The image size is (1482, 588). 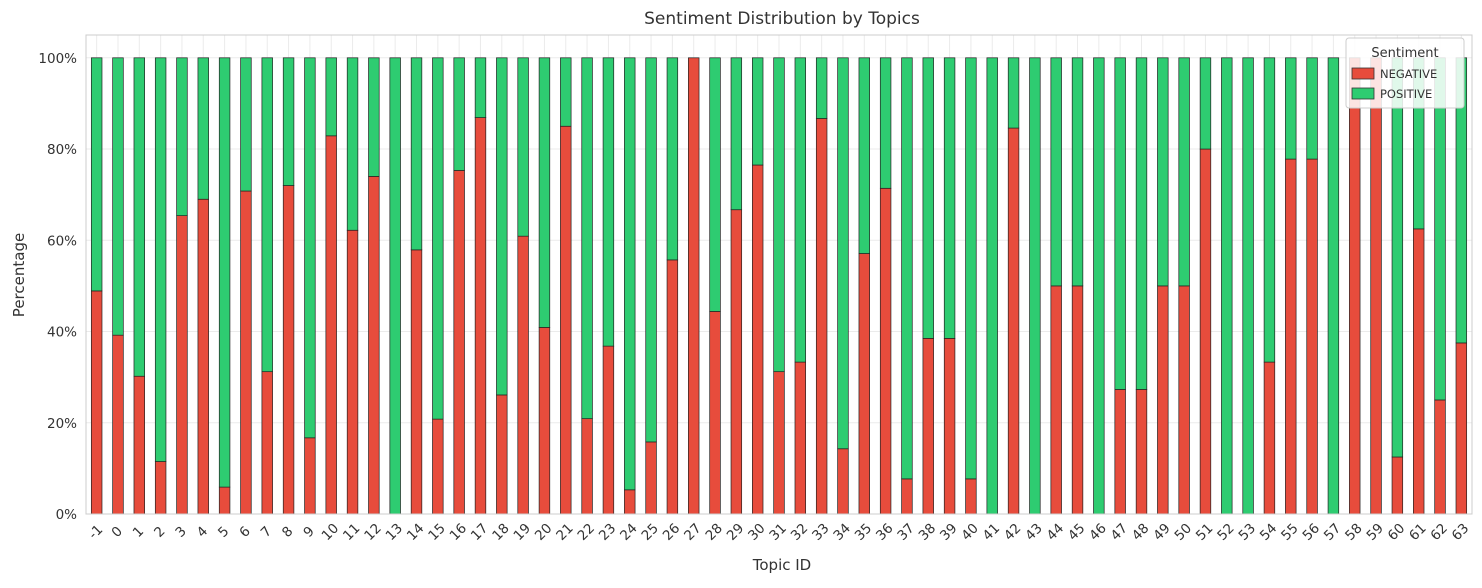 I want to click on x-tick-label: 45, so click(x=1076, y=531).